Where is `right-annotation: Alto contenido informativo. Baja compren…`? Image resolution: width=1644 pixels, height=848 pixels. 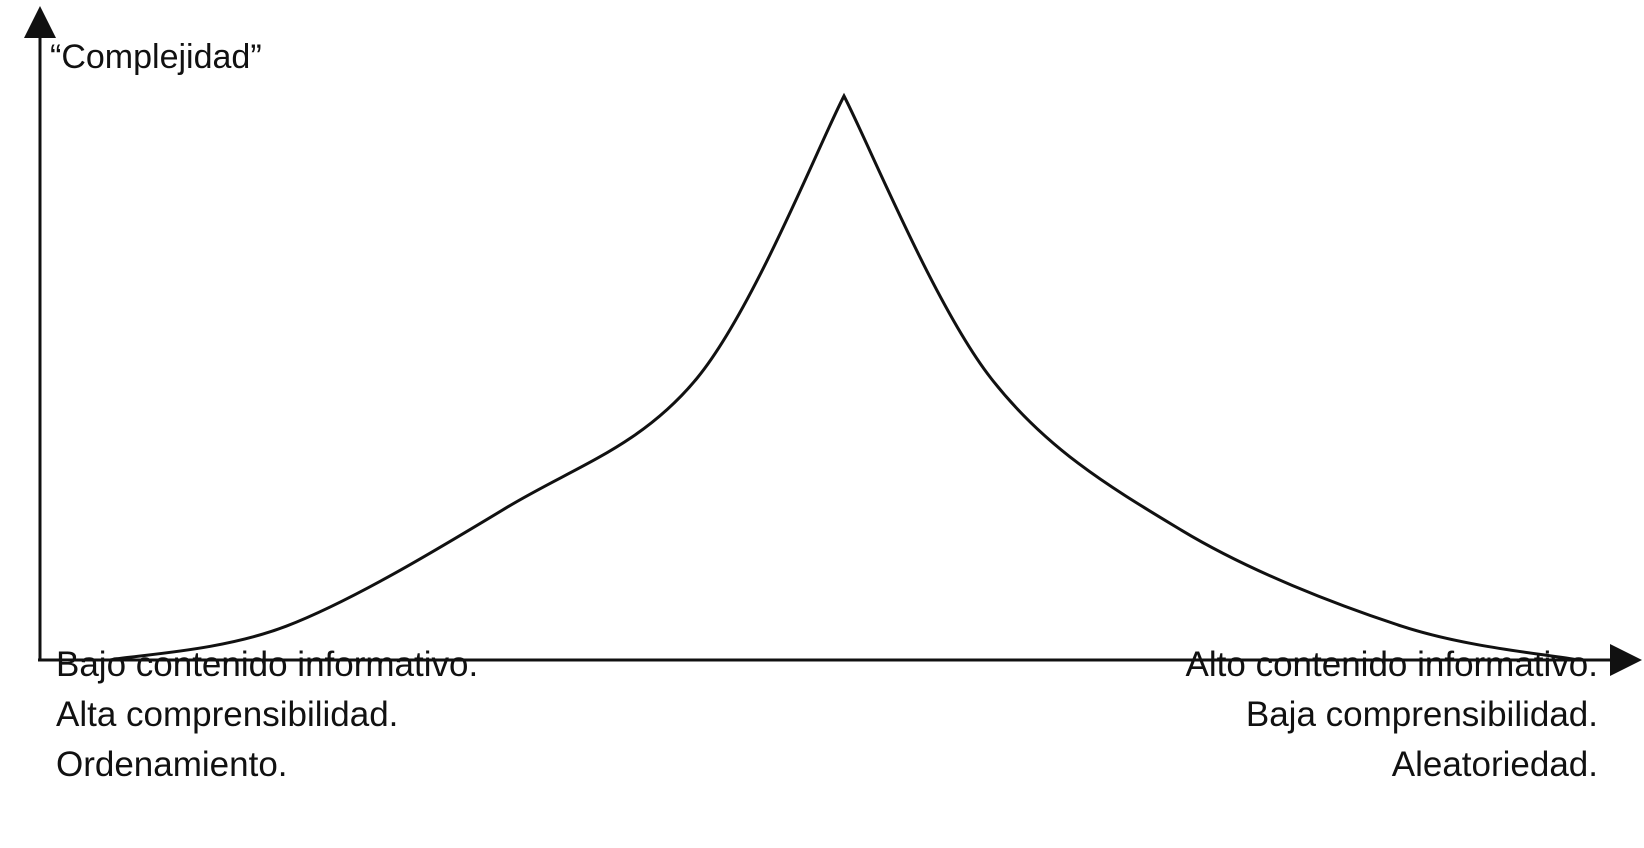
right-annotation: Alto contenido informativo. Baja compren… is located at coordinates (1392, 715).